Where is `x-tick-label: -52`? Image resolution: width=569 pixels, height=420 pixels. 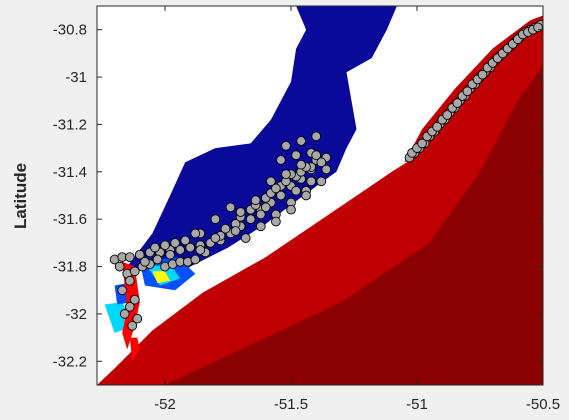
x-tick-label: -52 is located at coordinates (165, 404).